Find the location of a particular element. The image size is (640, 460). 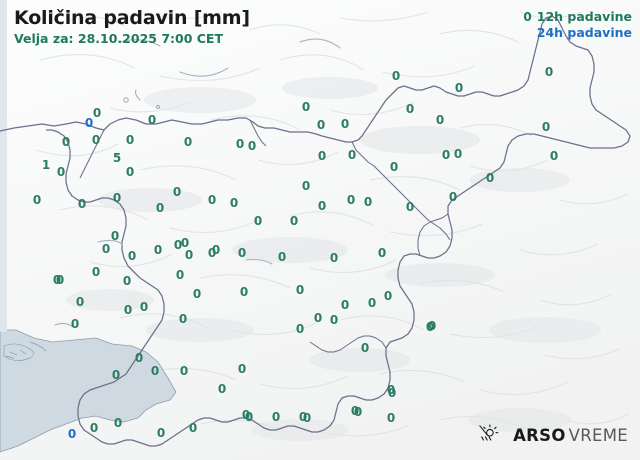

station-value: 1 is located at coordinates (46, 165).